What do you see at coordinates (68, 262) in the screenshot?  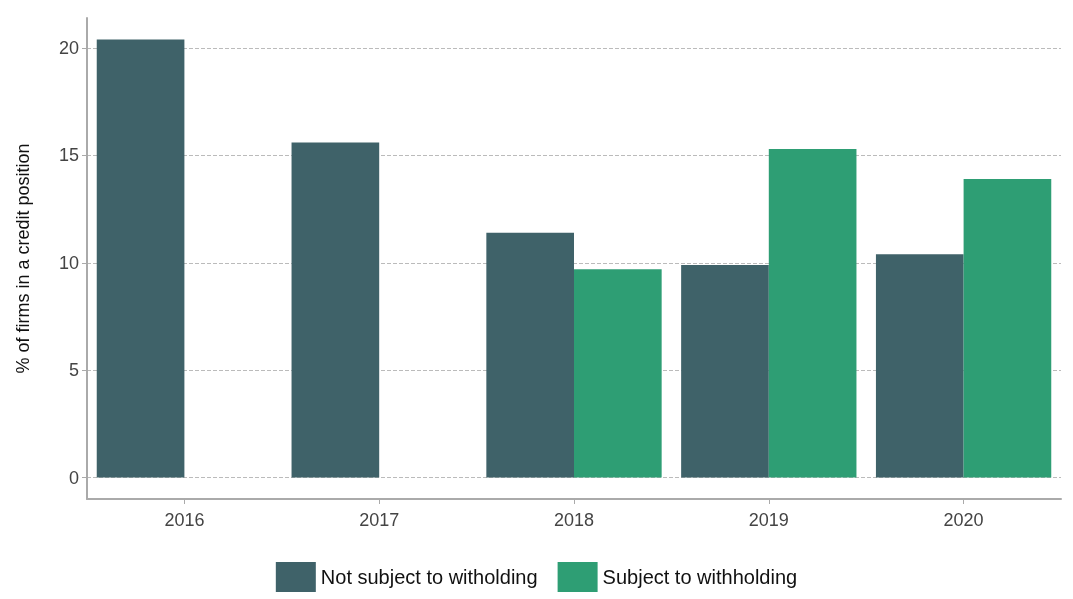 I see `y-tick-label: 10` at bounding box center [68, 262].